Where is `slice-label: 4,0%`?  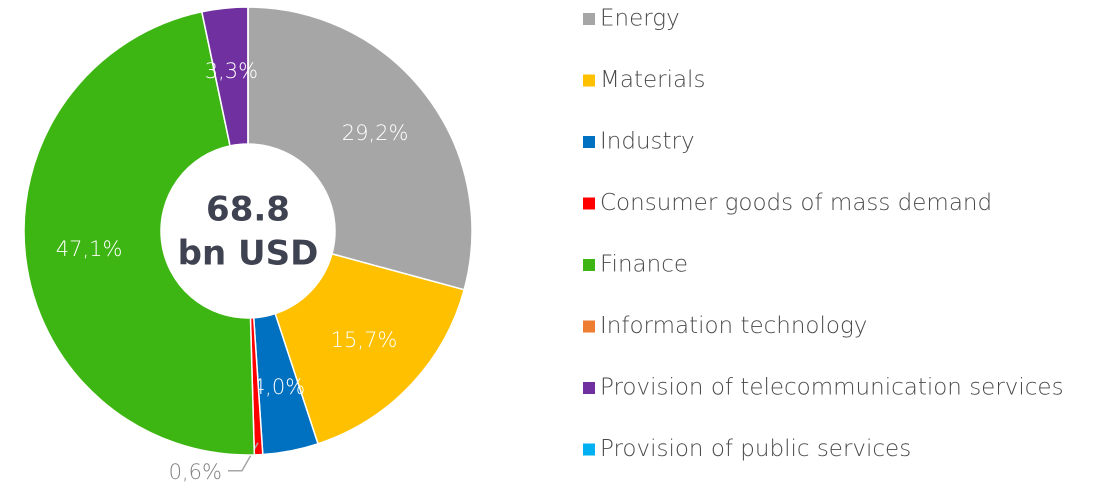
slice-label: 4,0% is located at coordinates (278, 387).